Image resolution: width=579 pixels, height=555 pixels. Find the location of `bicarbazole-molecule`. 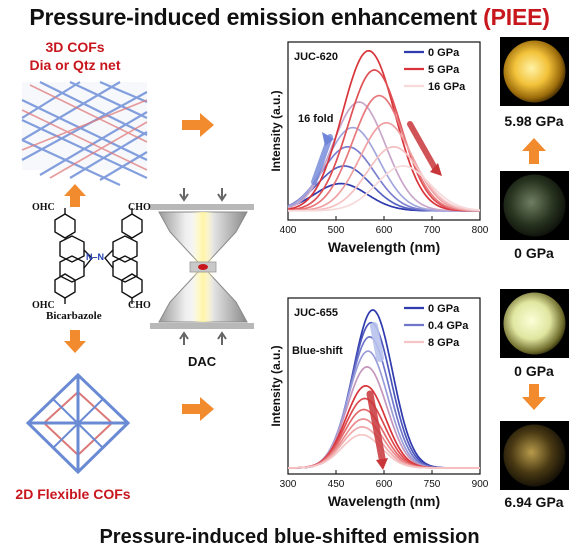

bicarbazole-molecule is located at coordinates (98, 256).